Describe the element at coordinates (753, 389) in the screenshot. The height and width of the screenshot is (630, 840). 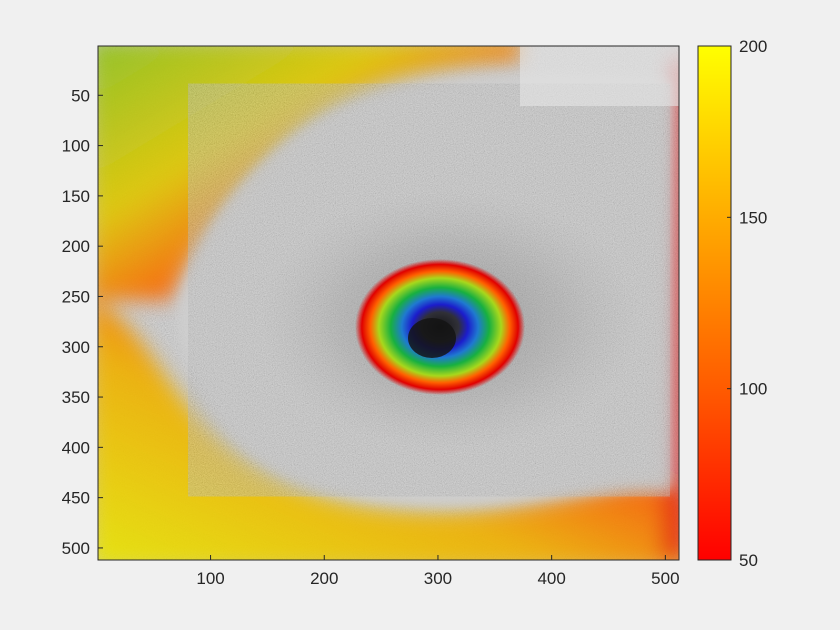
I see `colorbar-tick-label: 100` at that location.